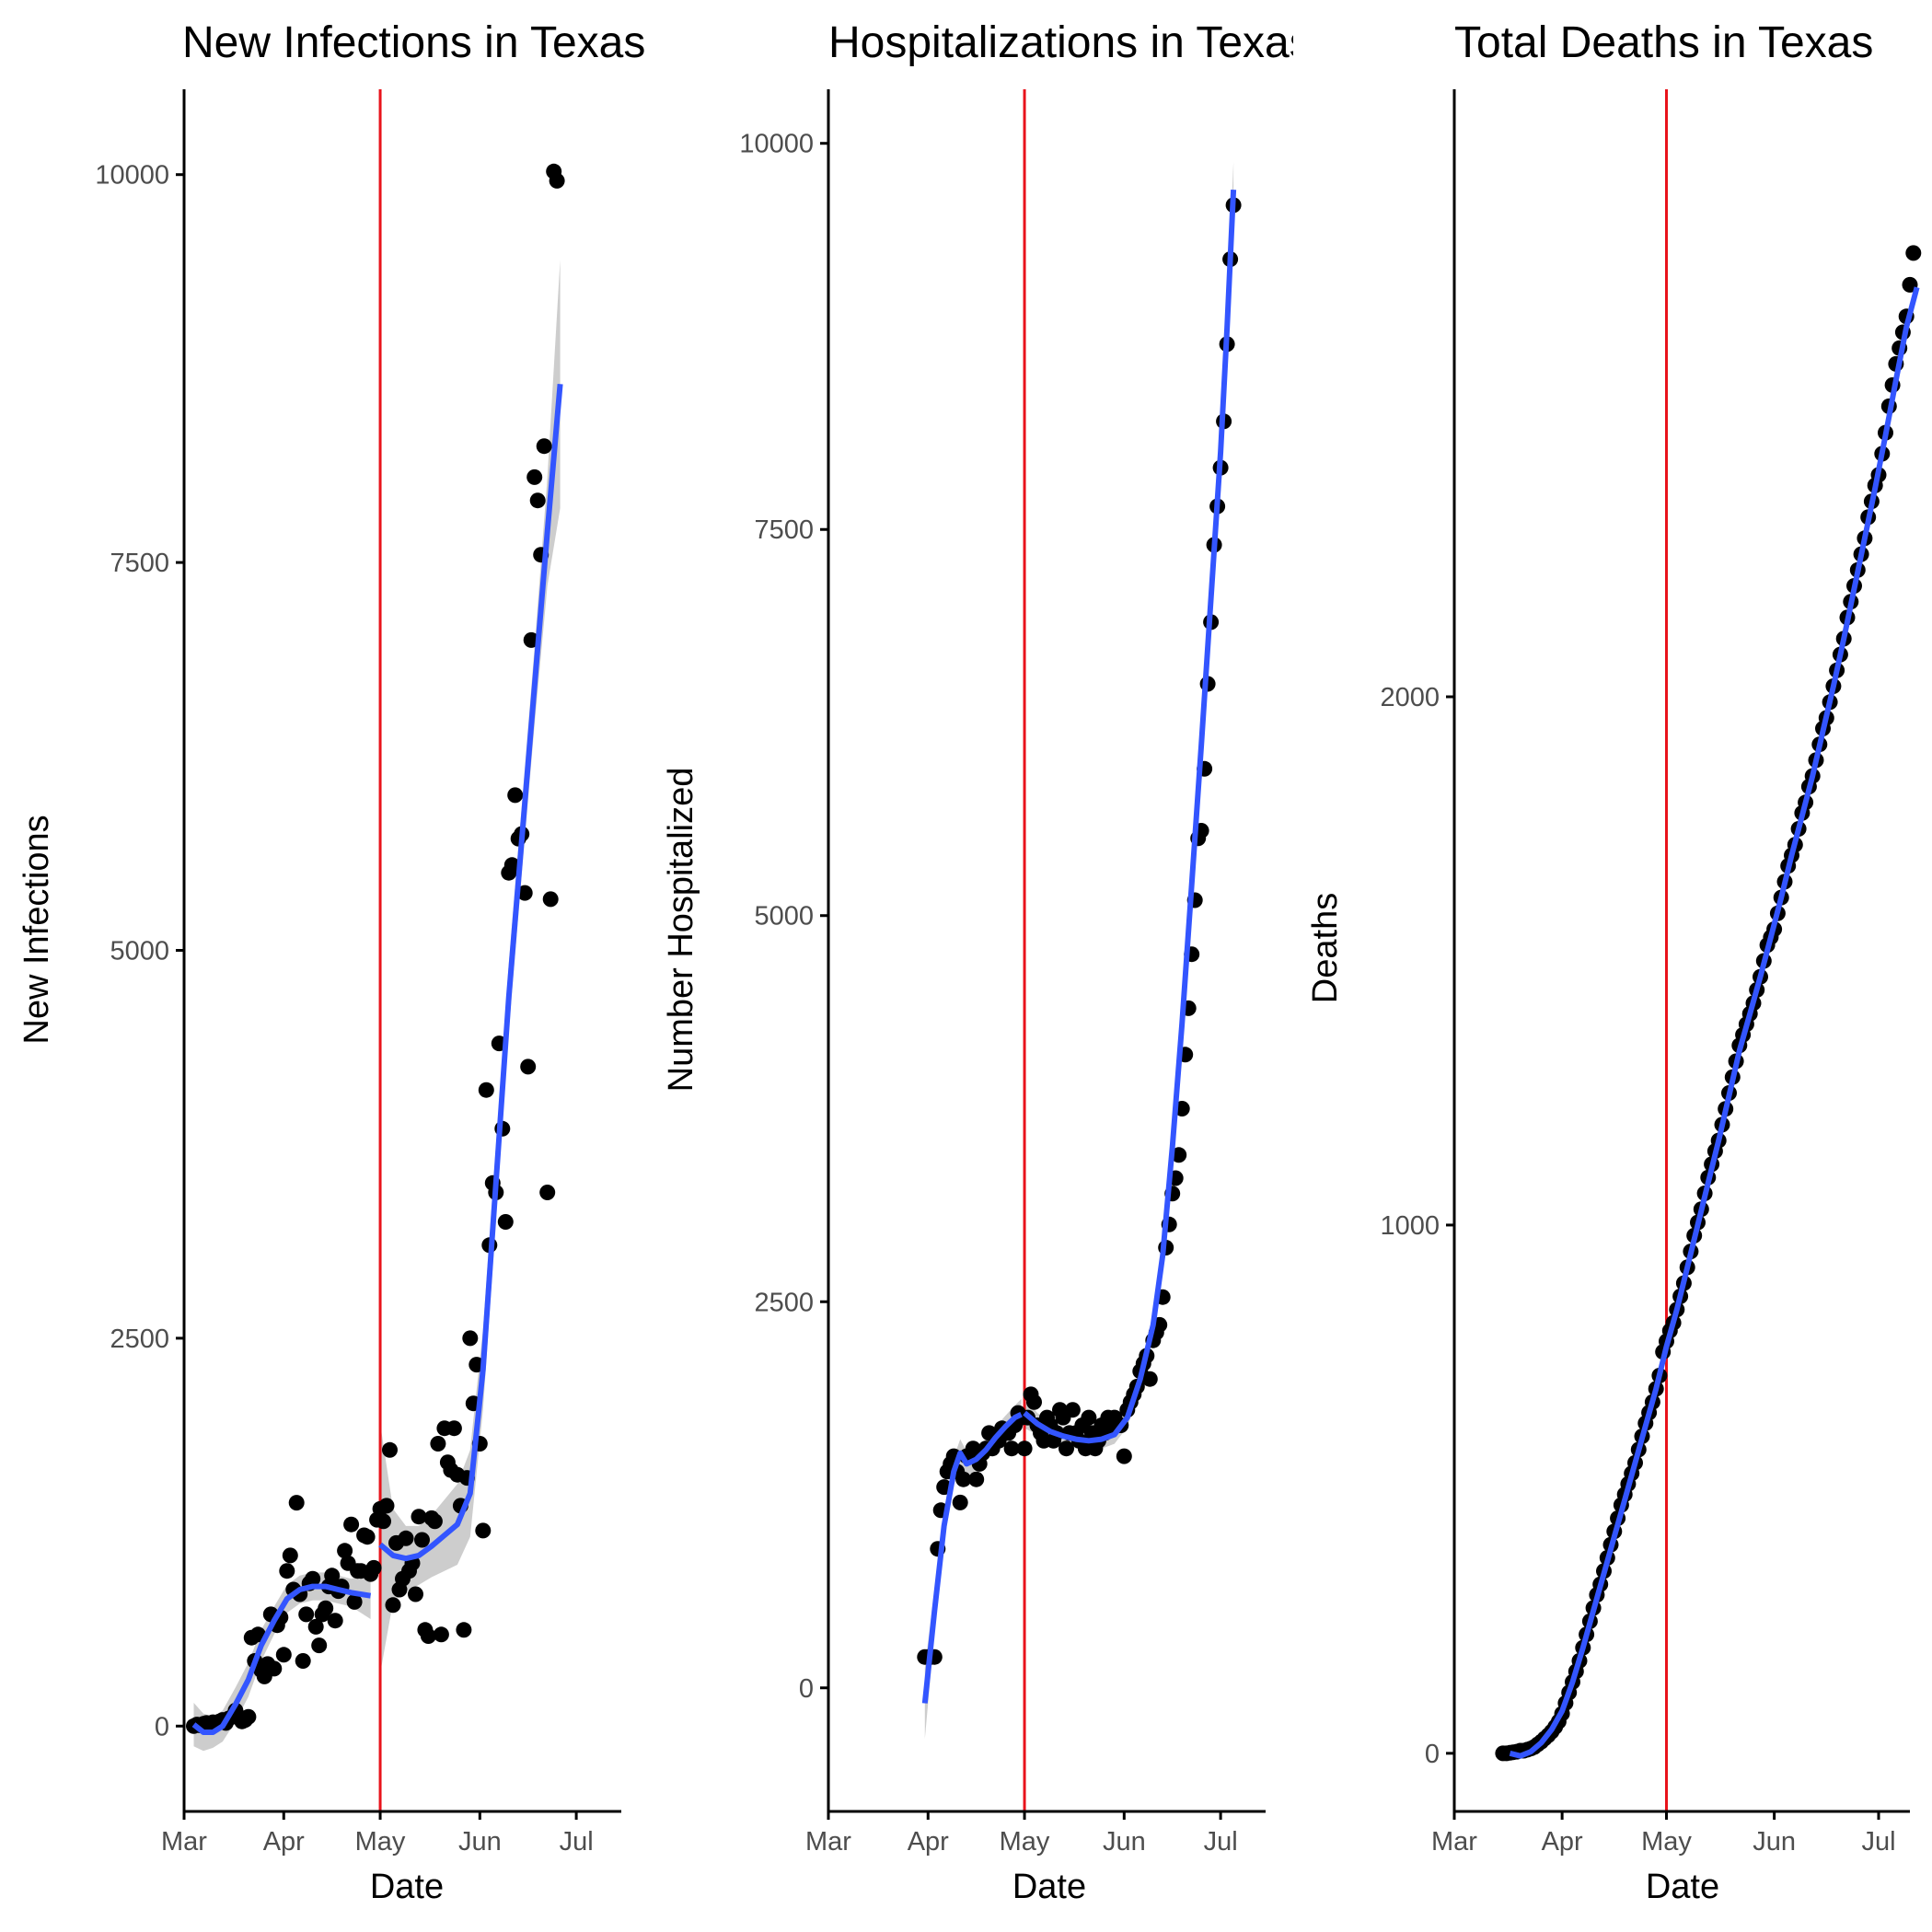 The height and width of the screenshot is (1932, 1932). I want to click on panel-1-x-tick-label: Jul, so click(577, 1842).